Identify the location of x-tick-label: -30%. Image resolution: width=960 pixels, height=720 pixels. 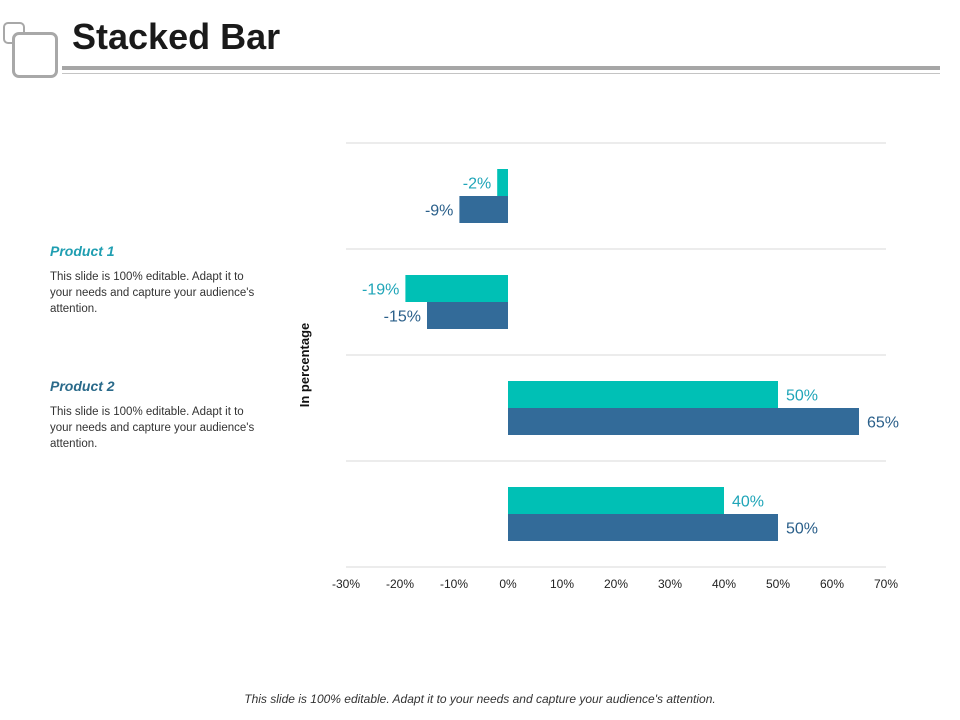
(346, 584).